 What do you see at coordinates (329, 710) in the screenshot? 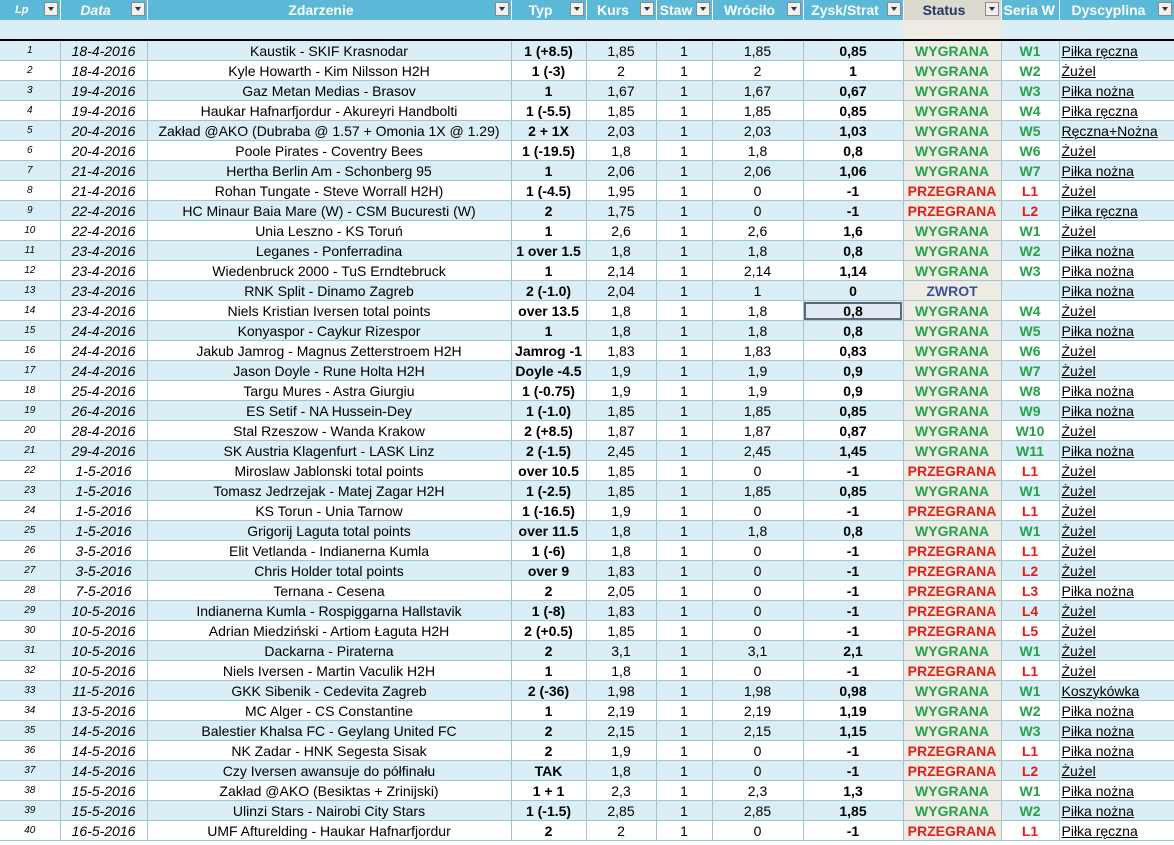
I see `cell-zdarzenie: MC Alger - CS Constantine` at bounding box center [329, 710].